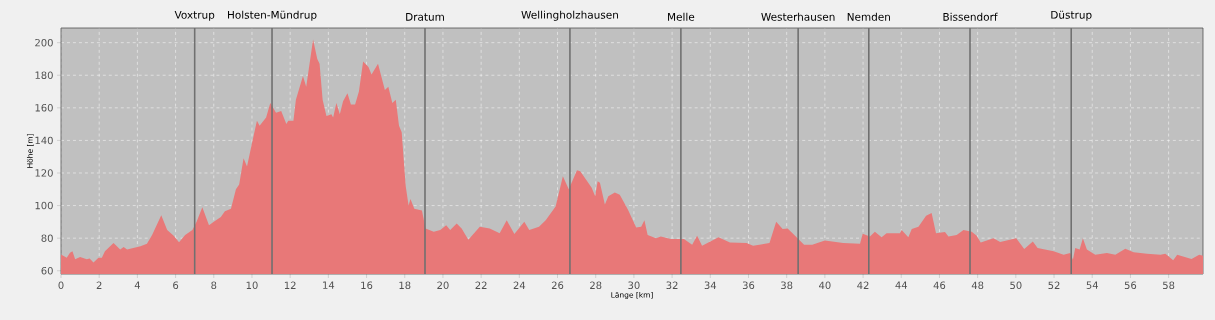 This screenshot has height=320, width=1215. Describe the element at coordinates (1092, 285) in the screenshot. I see `x-tick-label: 54` at that location.